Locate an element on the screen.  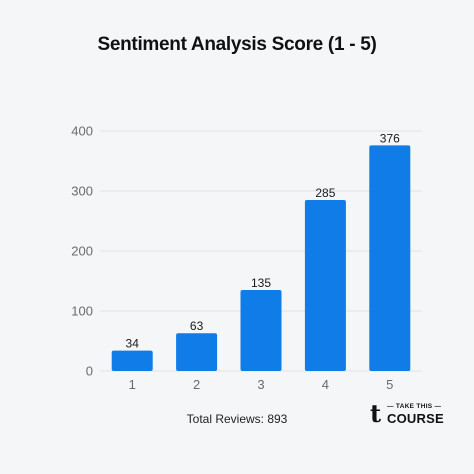
x-tick-label: 3 is located at coordinates (260, 384).